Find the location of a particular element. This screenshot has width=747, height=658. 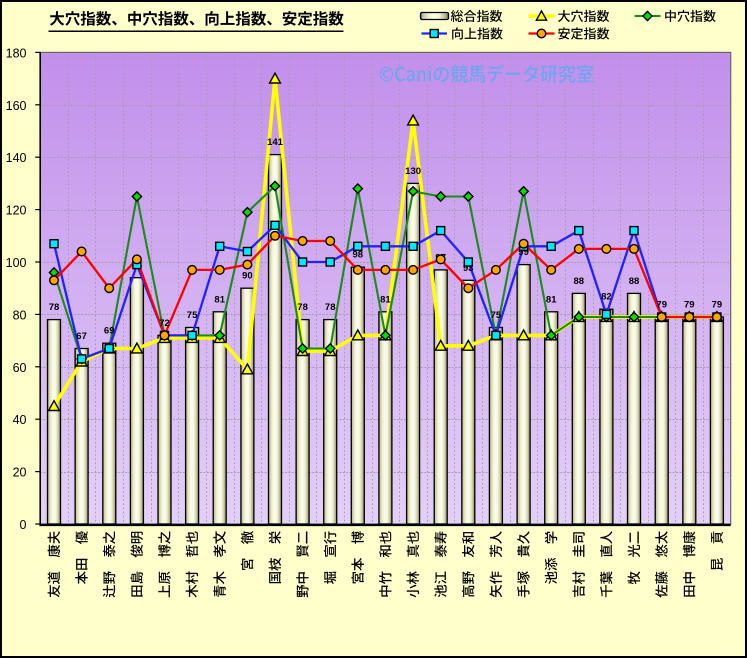

svg-text: 141 is located at coordinates (275, 142).